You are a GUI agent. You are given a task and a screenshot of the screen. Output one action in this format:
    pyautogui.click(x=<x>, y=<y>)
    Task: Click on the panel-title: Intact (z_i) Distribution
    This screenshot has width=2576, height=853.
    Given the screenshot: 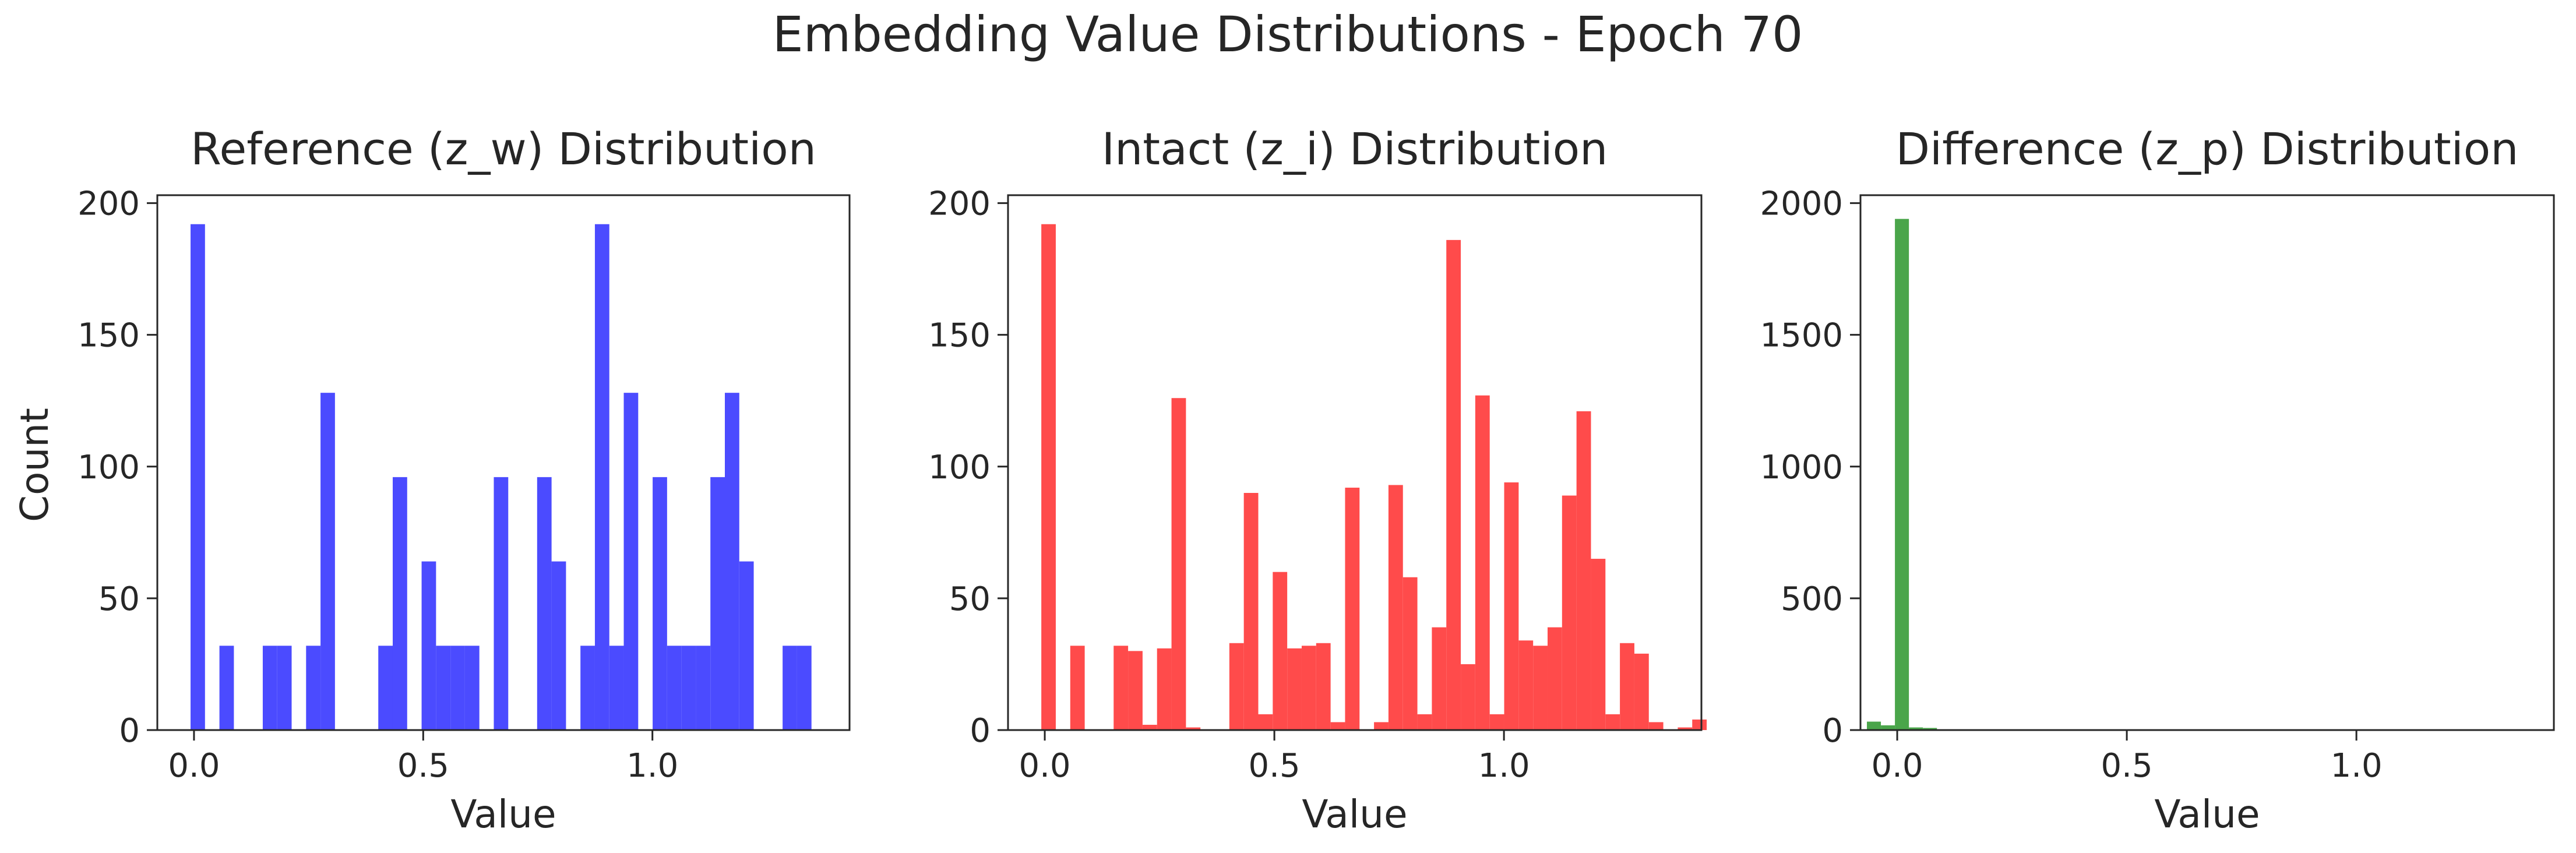 What is the action you would take?
    pyautogui.click(x=1355, y=149)
    